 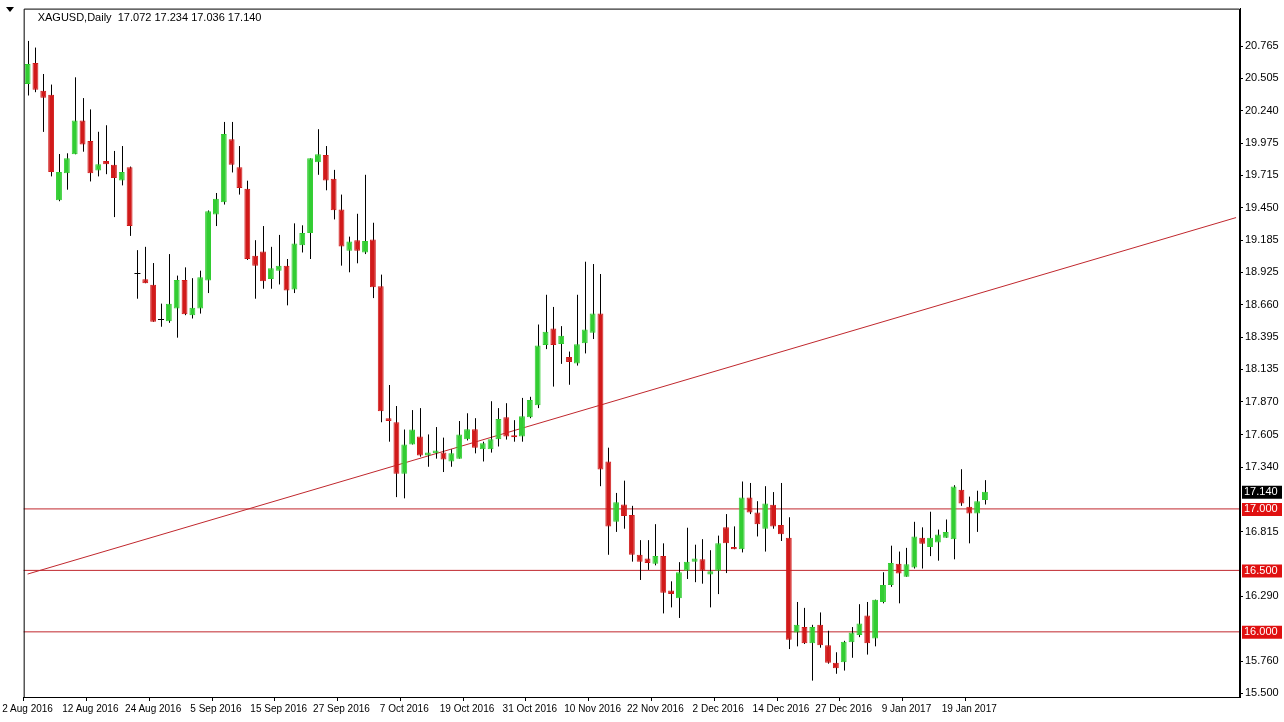 I want to click on x-tick-label: 15 Sep 2016, so click(x=279, y=708).